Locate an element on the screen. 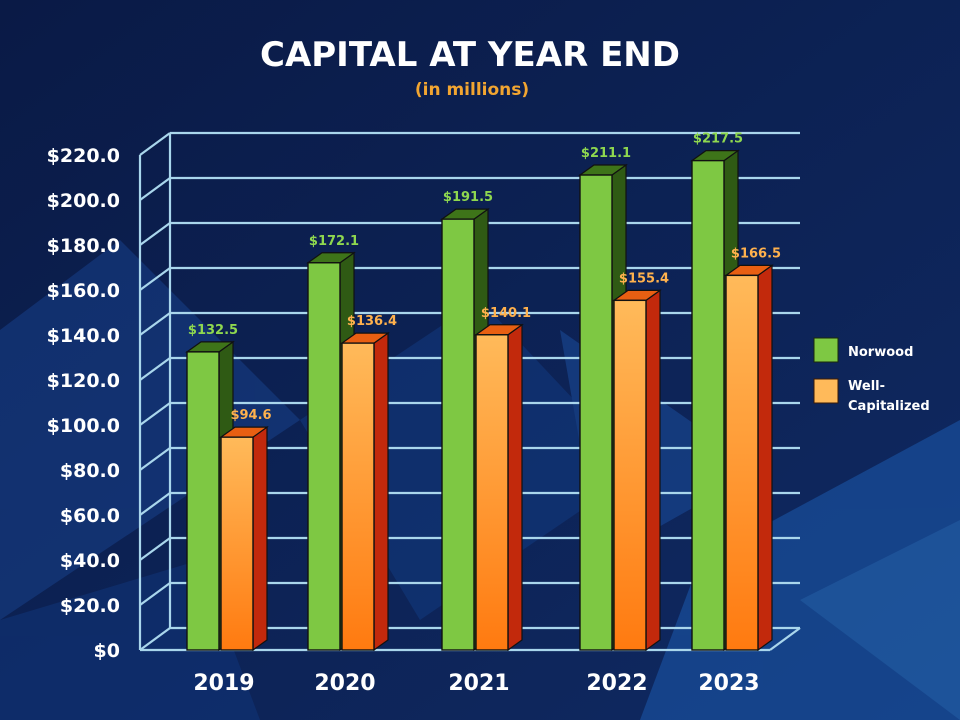  y-tick-label: $120.0 is located at coordinates (83, 381).